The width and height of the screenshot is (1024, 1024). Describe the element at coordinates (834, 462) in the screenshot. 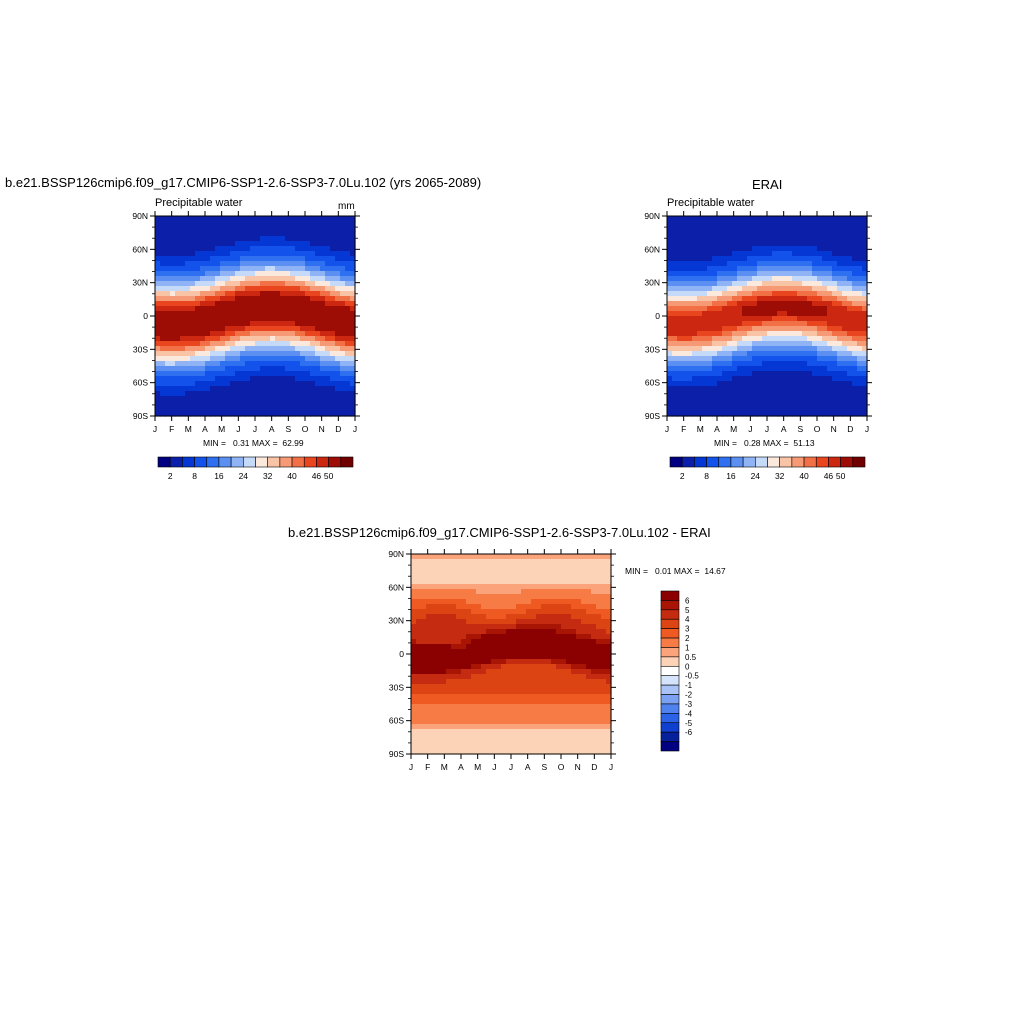

I see `colorbar-swatch` at that location.